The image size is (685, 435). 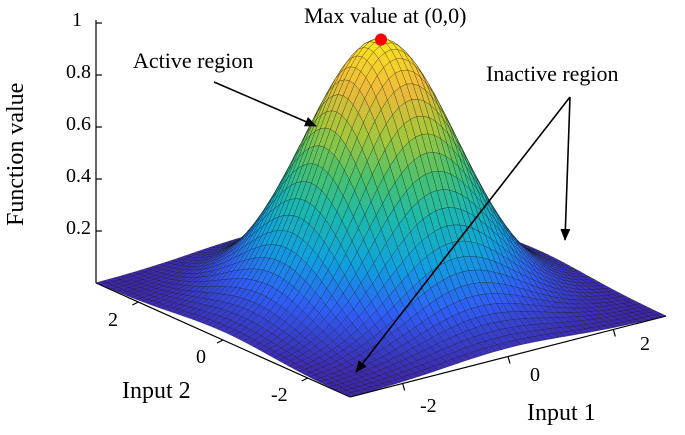 What do you see at coordinates (385, 15) in the screenshot?
I see `max-value-annotation: Max value at (0,0)` at bounding box center [385, 15].